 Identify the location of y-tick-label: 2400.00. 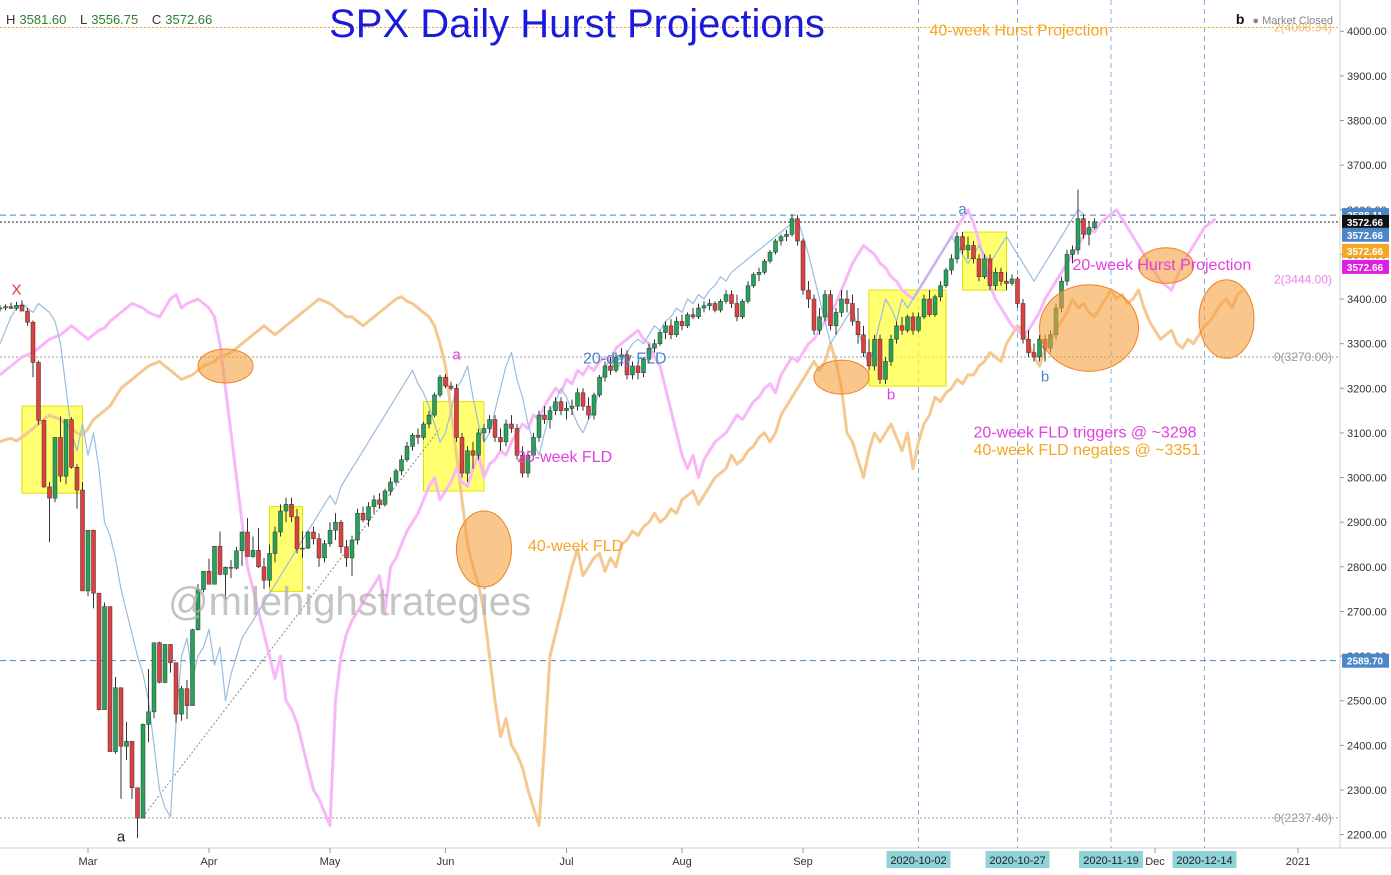
(1367, 746).